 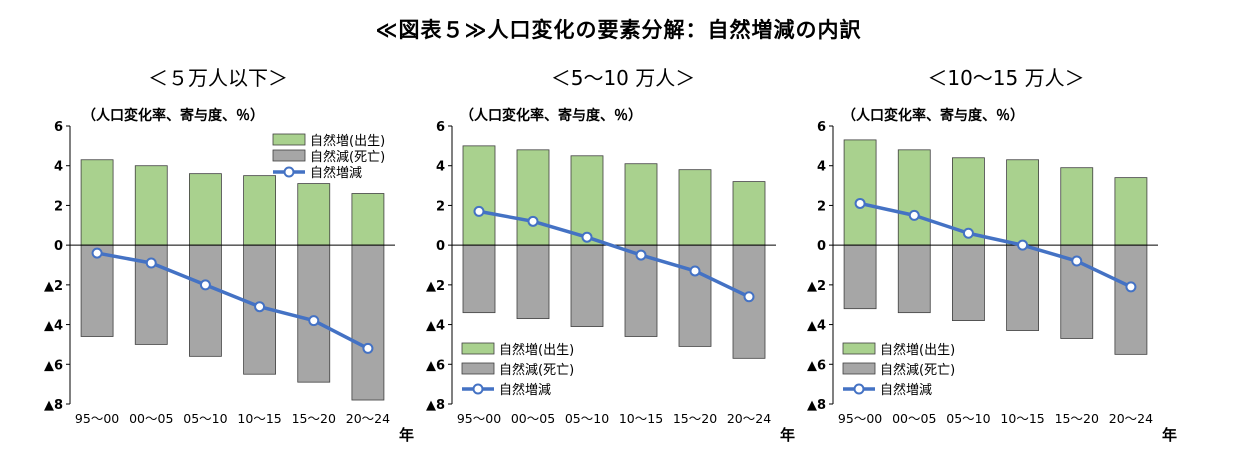 I want to click on chart-title: ＜５万人以下＞, so click(x=218, y=78).